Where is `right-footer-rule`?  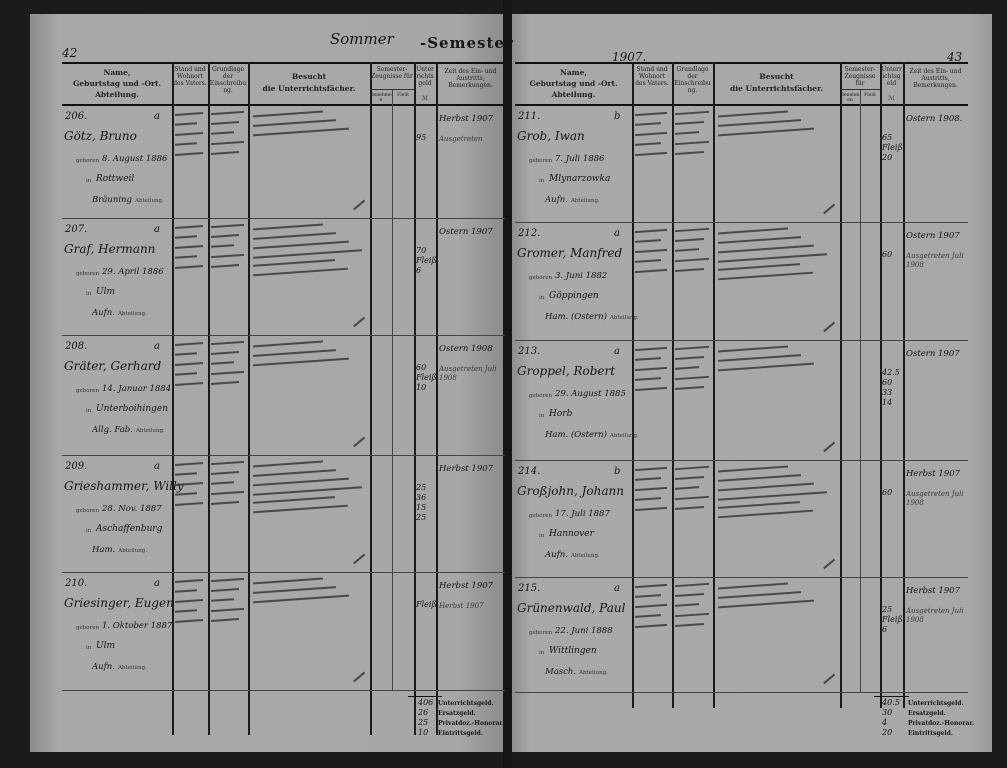
right-footer-rule is located at coordinates (891, 696).